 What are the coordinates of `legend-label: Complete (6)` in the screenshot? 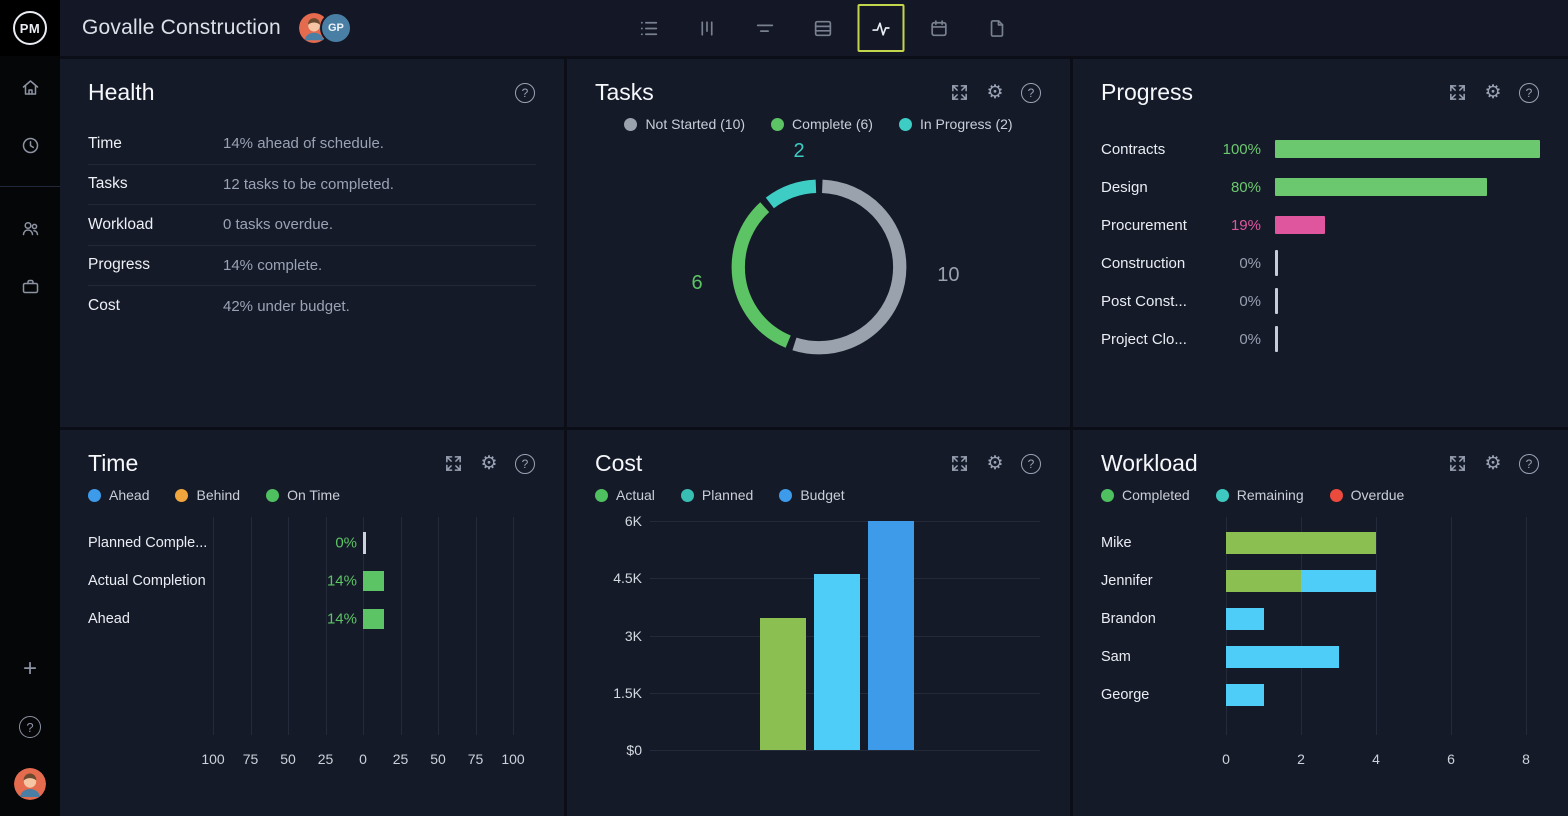 It's located at (832, 124).